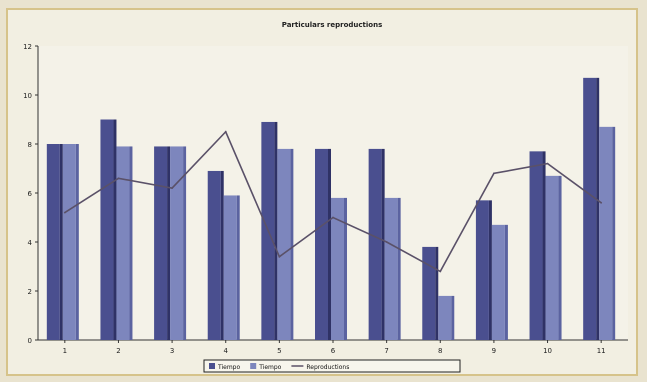  I want to click on x-tick-label: 4, so click(225, 351).